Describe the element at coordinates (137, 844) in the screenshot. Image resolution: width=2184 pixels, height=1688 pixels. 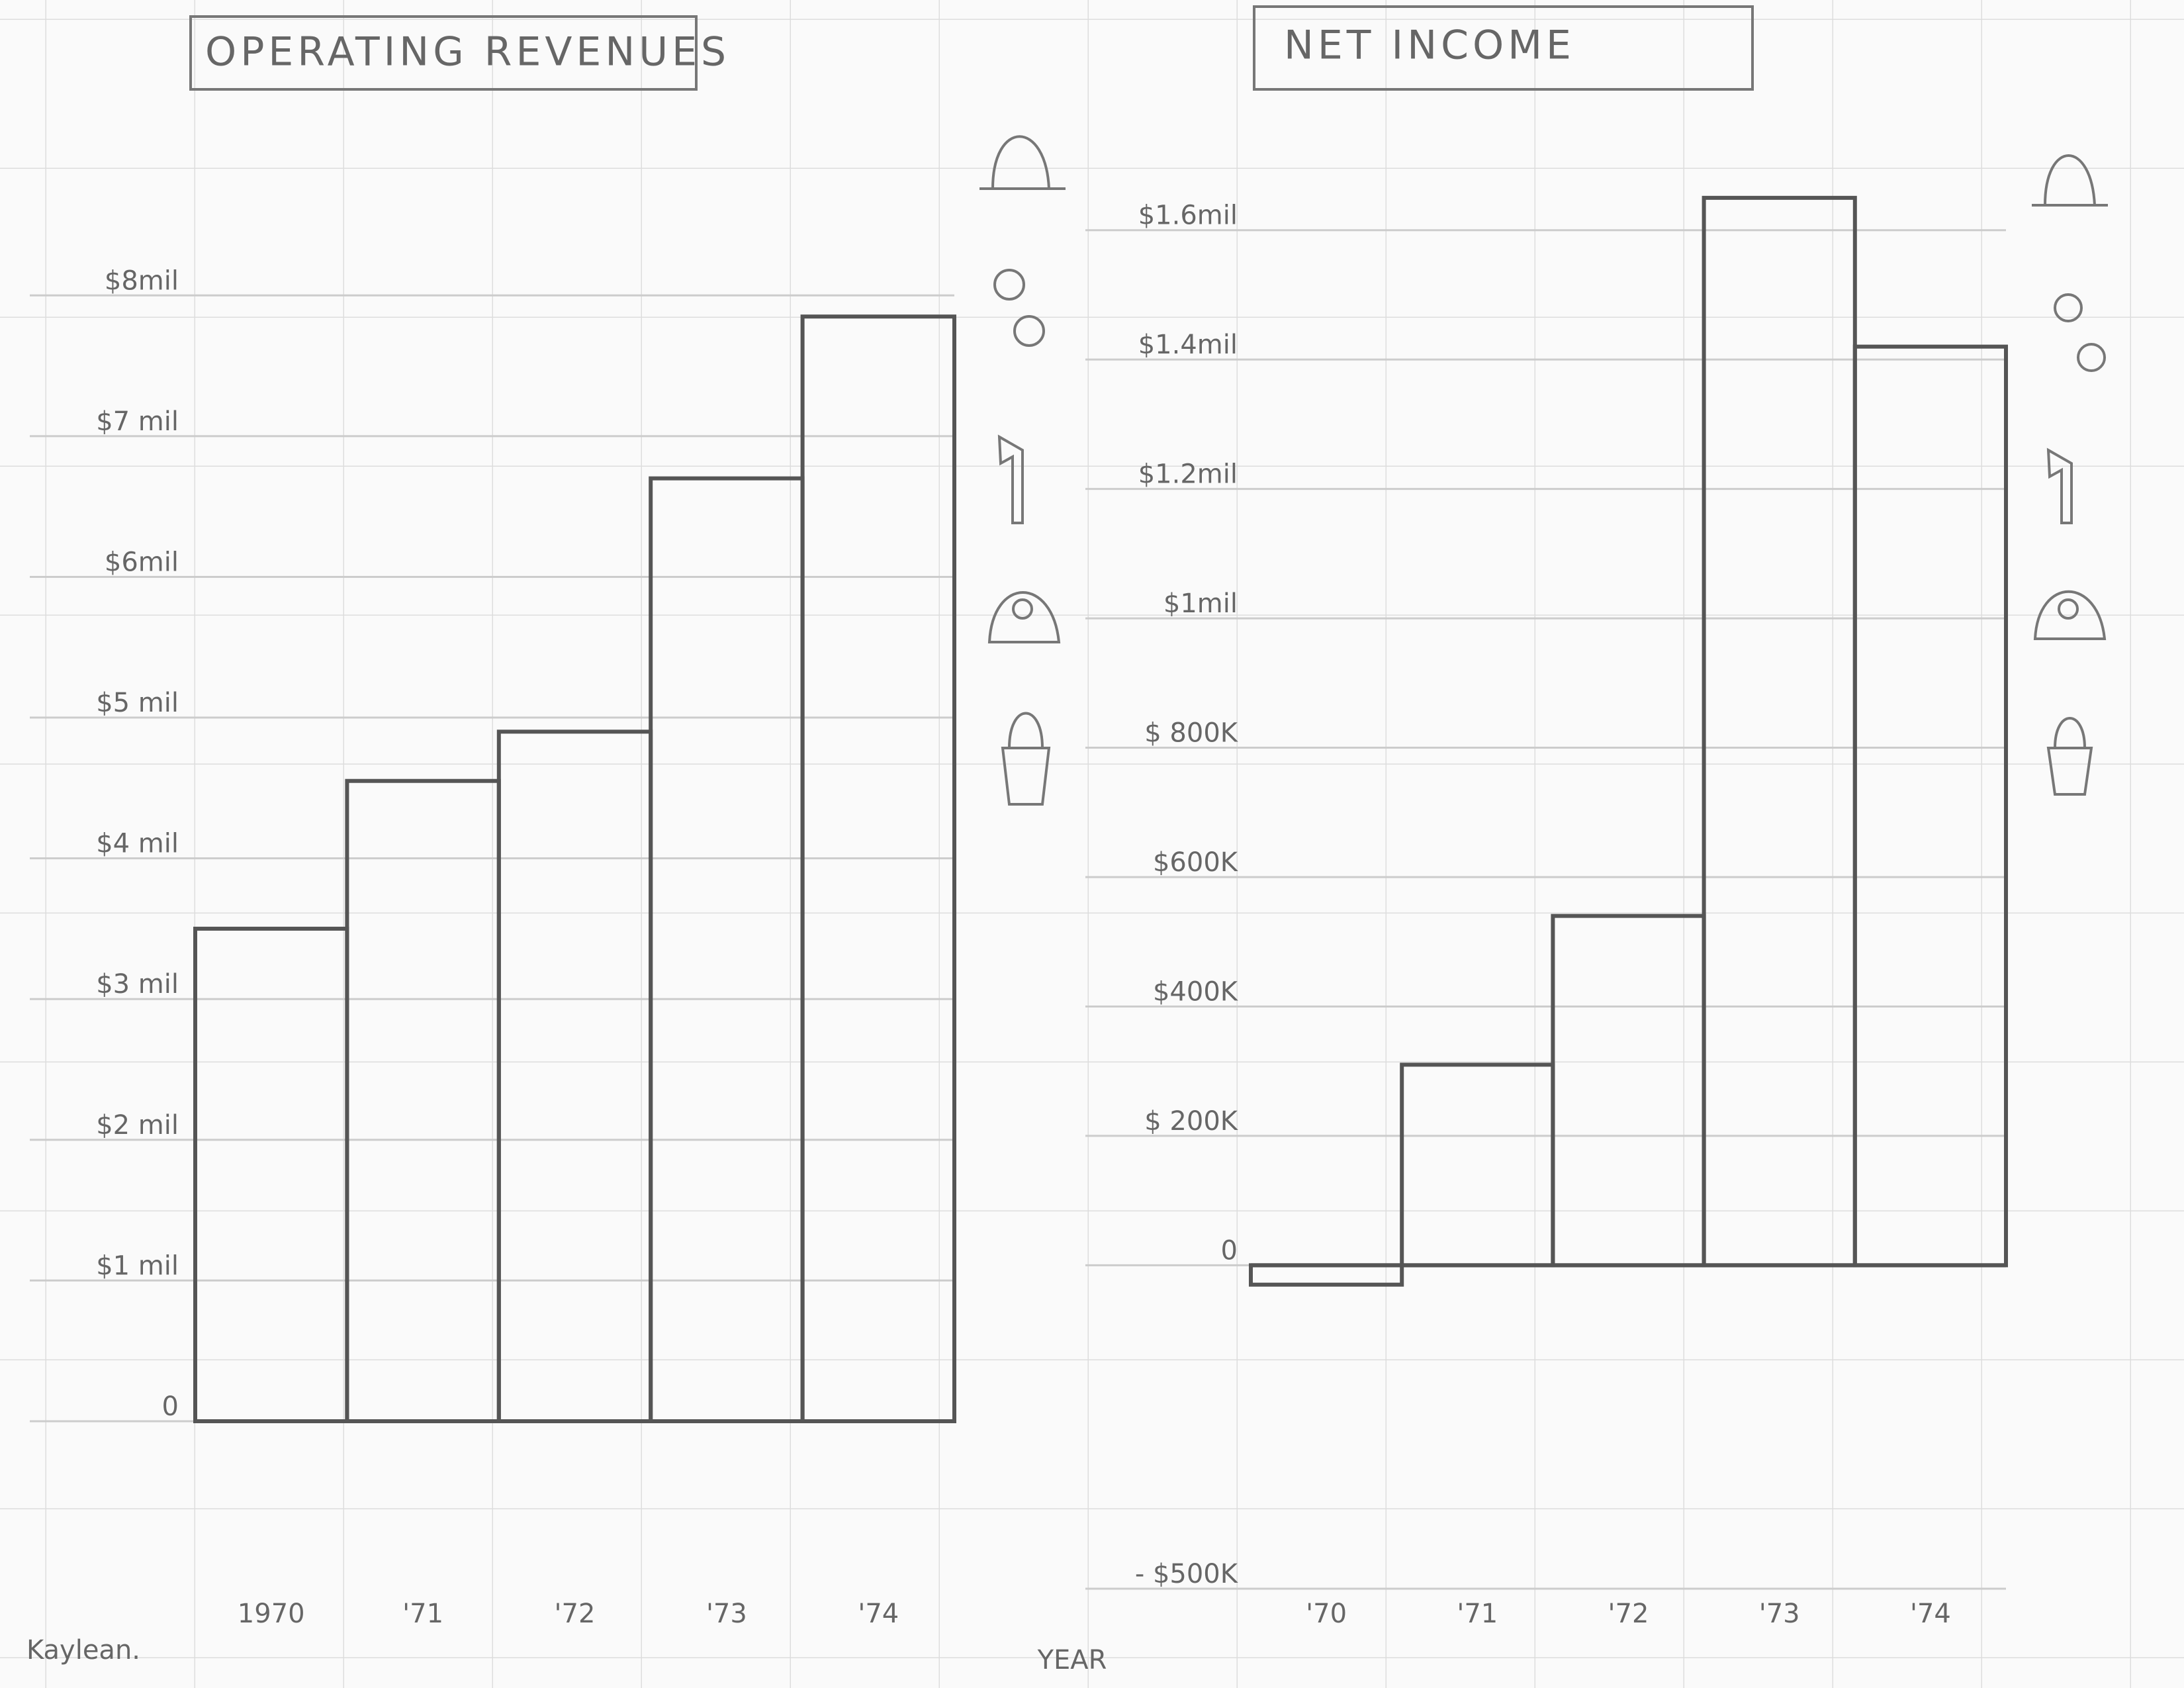
I see `y-tick-label: $4 mil` at that location.